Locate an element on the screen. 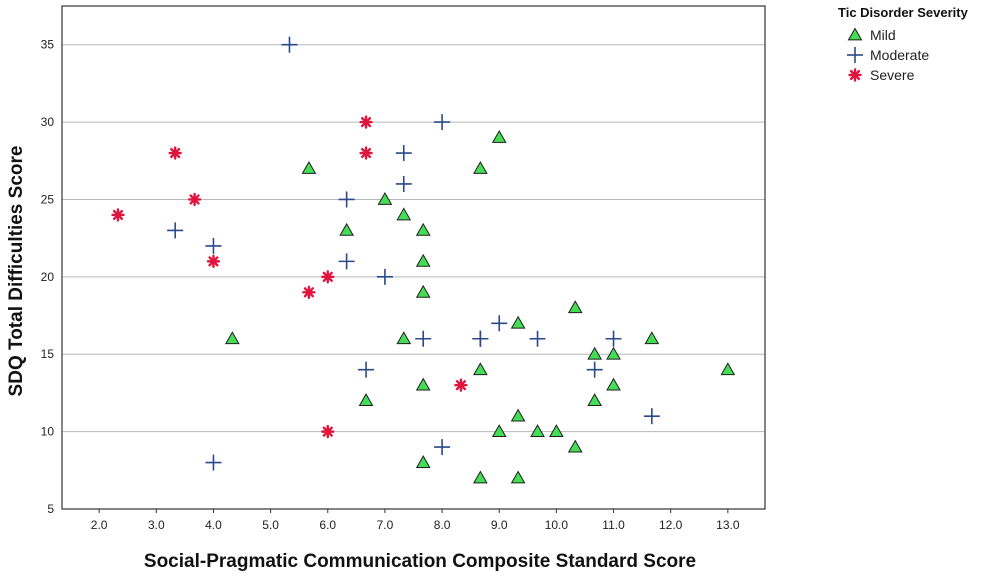  y-tick-label: 10 is located at coordinates (48, 432).